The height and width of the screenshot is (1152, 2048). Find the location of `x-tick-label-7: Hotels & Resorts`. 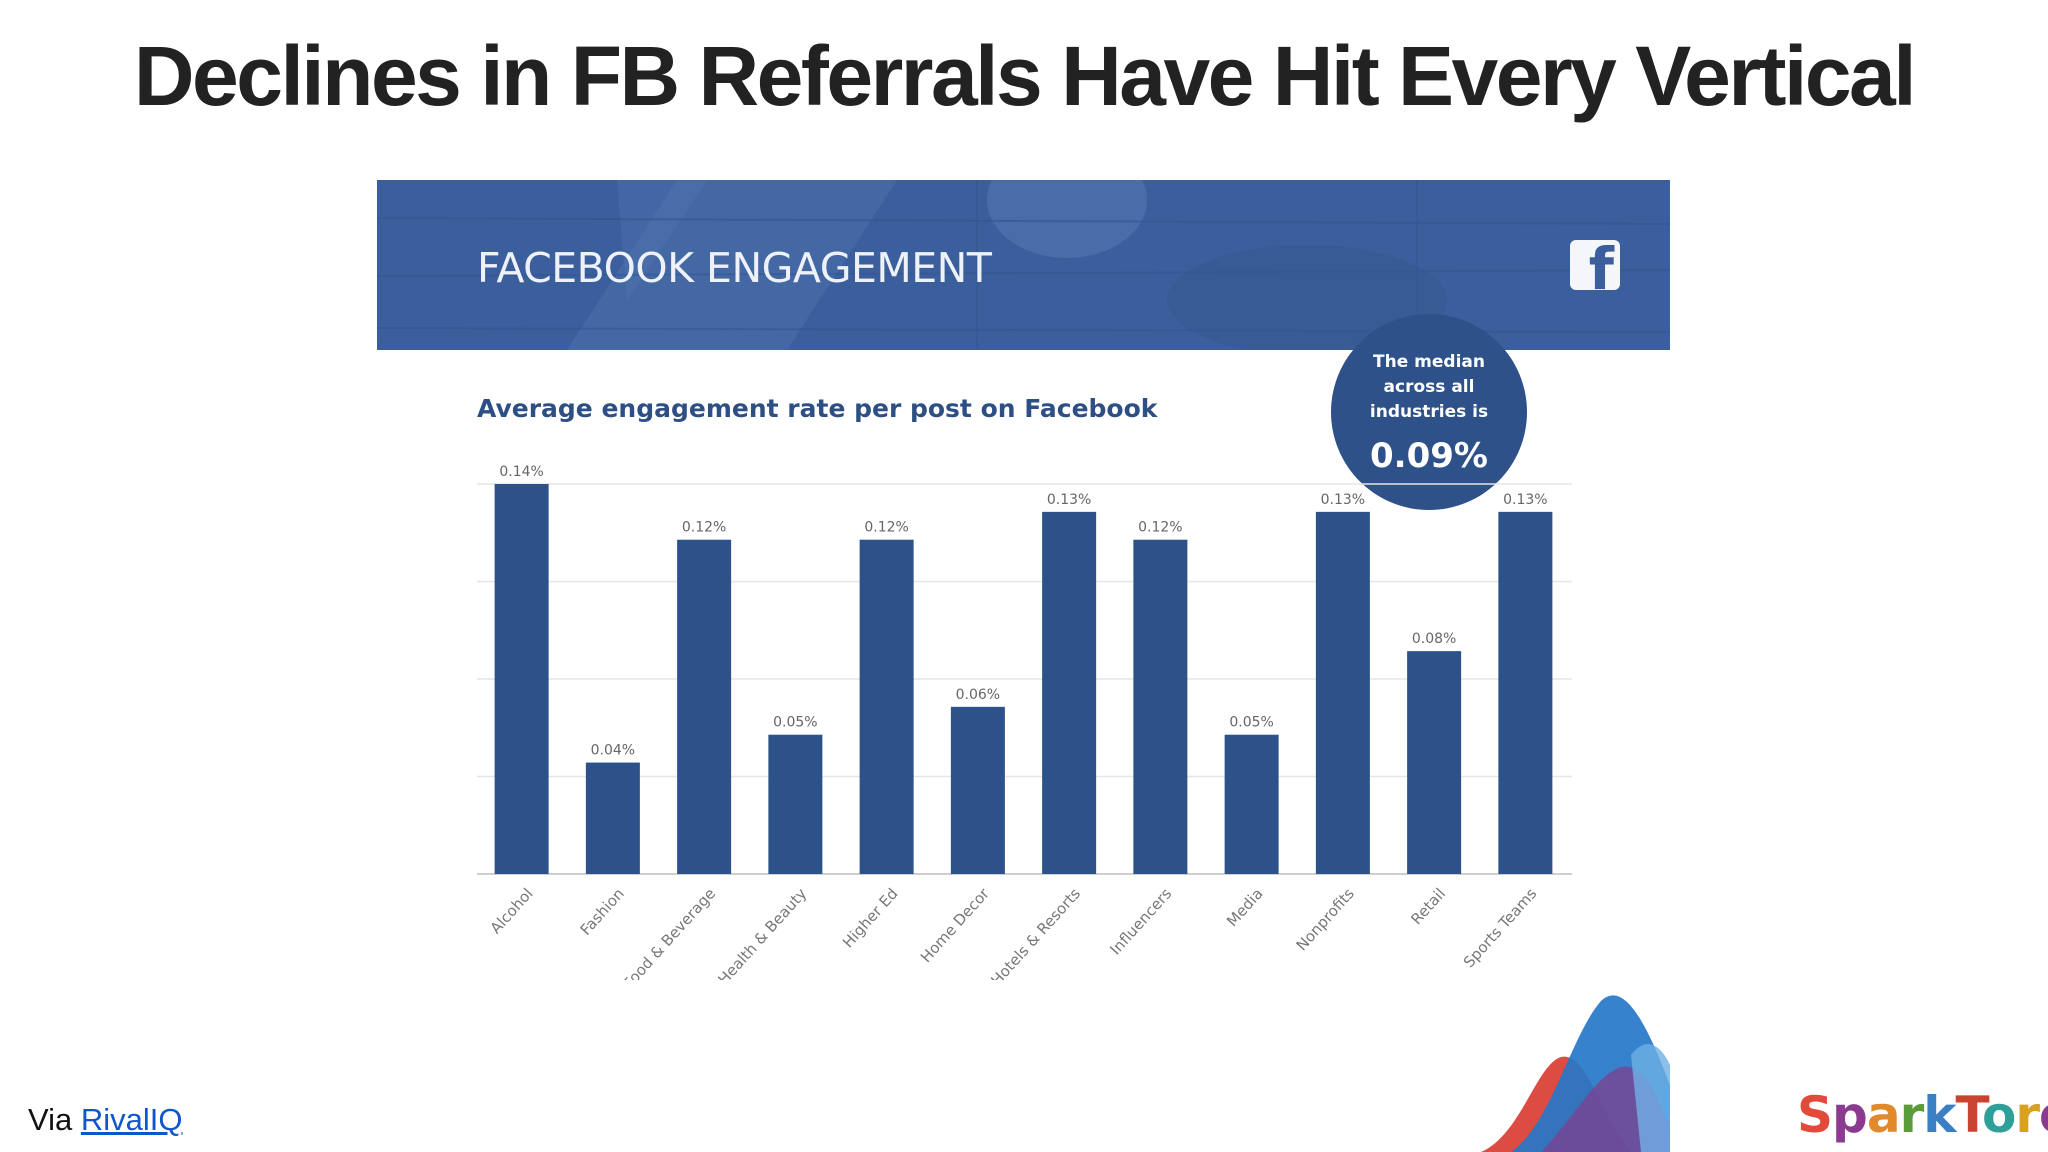

x-tick-label-7: Hotels & Resorts is located at coordinates (1035, 932).